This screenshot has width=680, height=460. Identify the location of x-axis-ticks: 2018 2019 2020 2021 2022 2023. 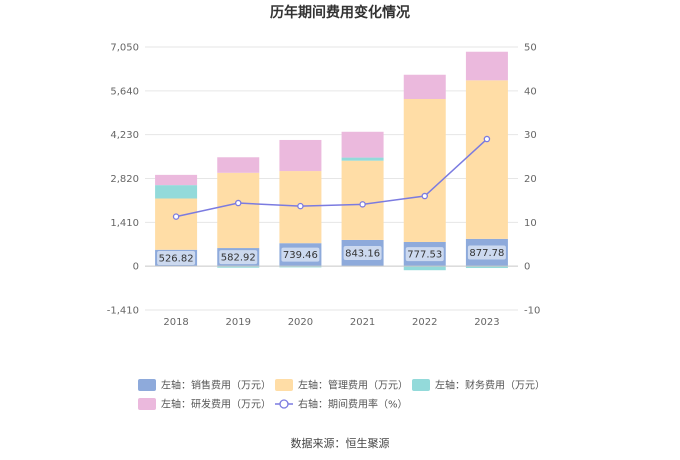
(331, 322).